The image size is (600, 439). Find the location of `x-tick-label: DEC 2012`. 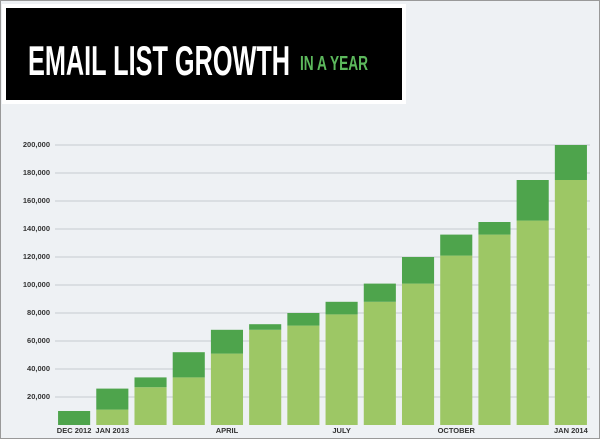

x-tick-label: DEC 2012 is located at coordinates (74, 430).